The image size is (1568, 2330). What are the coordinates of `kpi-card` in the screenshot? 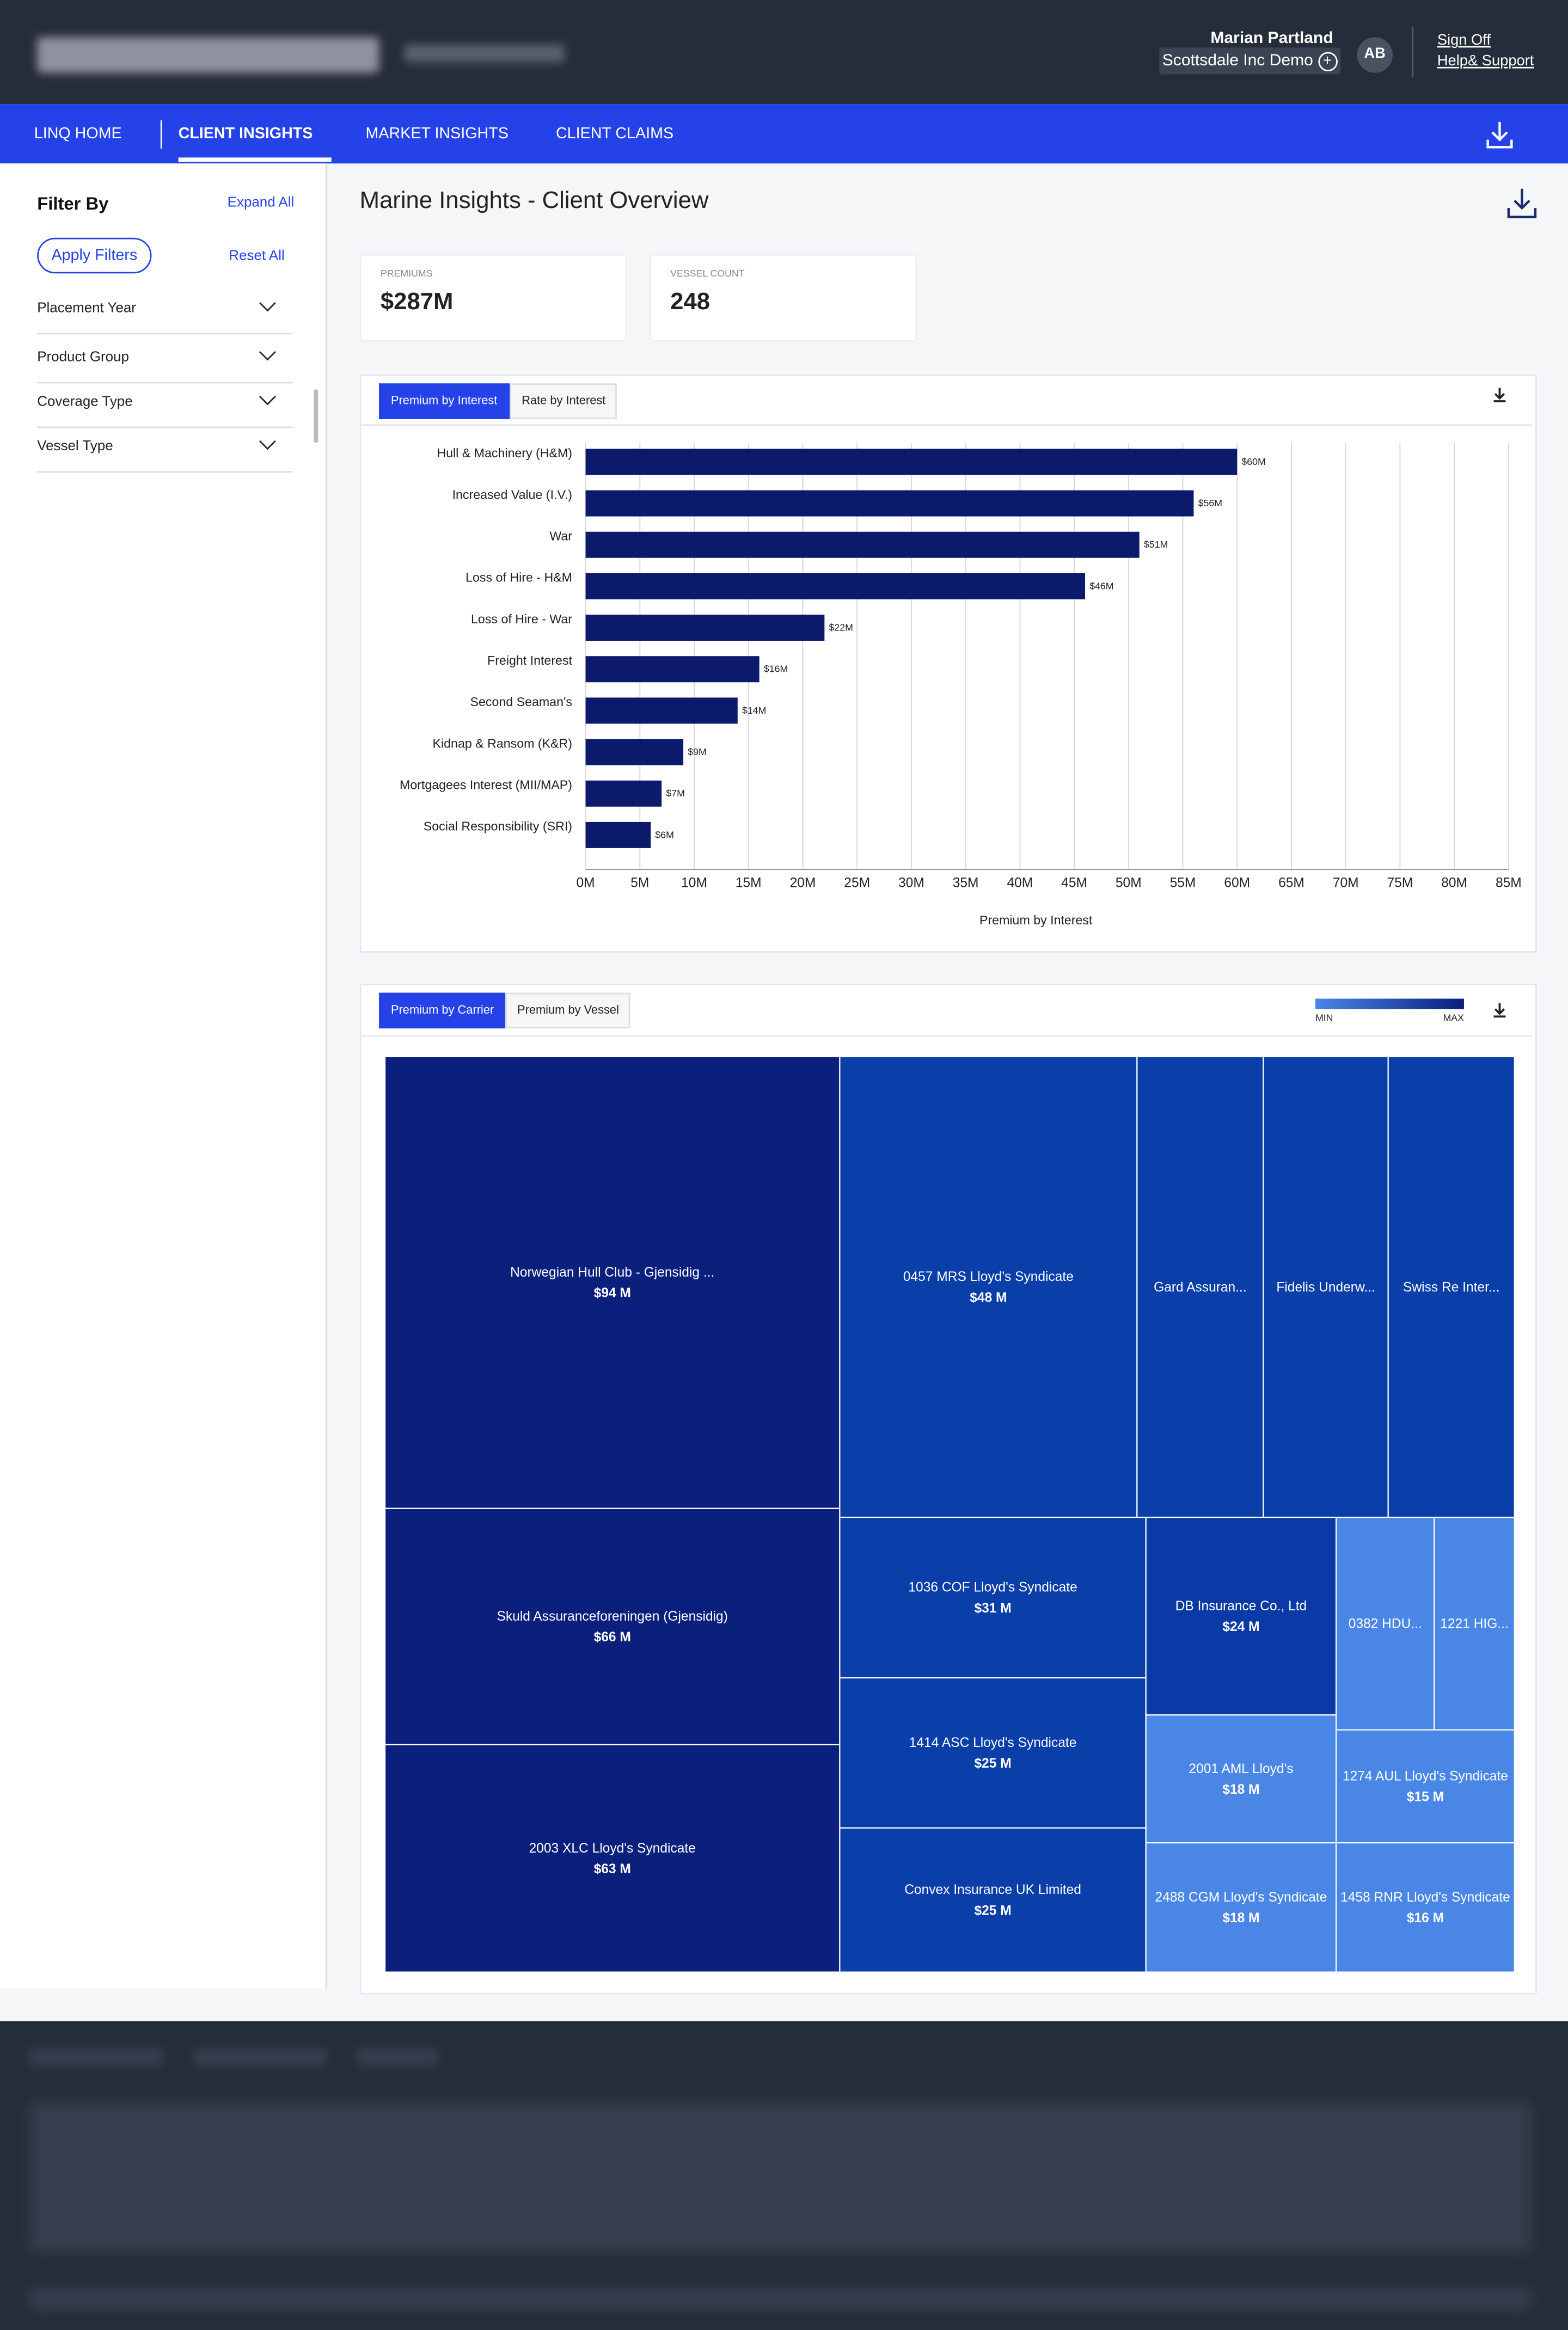 It's located at (783, 298).